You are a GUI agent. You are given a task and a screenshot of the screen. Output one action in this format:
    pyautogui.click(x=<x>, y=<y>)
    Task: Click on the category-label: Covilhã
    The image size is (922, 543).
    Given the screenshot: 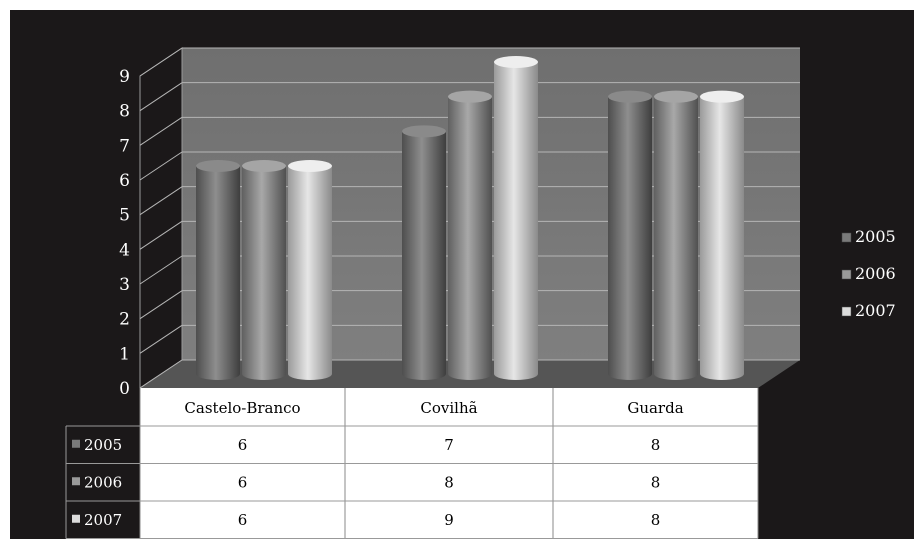 What is the action you would take?
    pyautogui.click(x=448, y=408)
    